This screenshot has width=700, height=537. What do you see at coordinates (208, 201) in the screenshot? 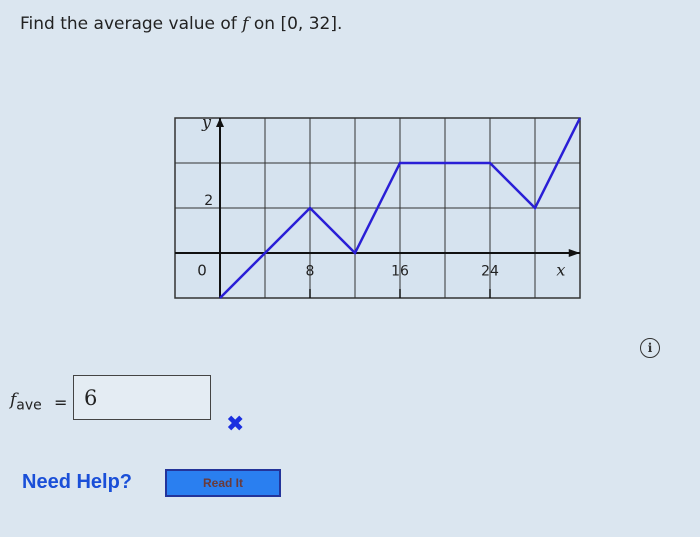
I see `y-tick-label: 2` at bounding box center [208, 201].